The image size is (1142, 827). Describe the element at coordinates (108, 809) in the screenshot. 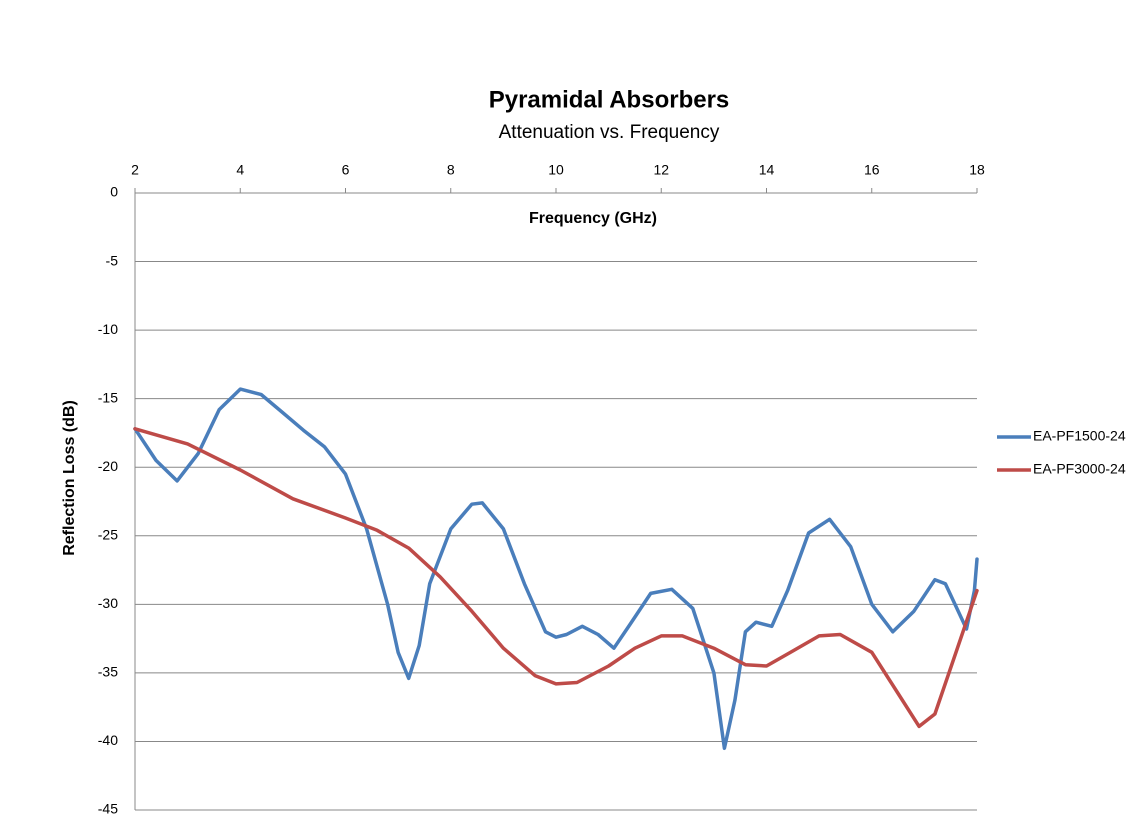

I see `y-tick-label: -45` at that location.